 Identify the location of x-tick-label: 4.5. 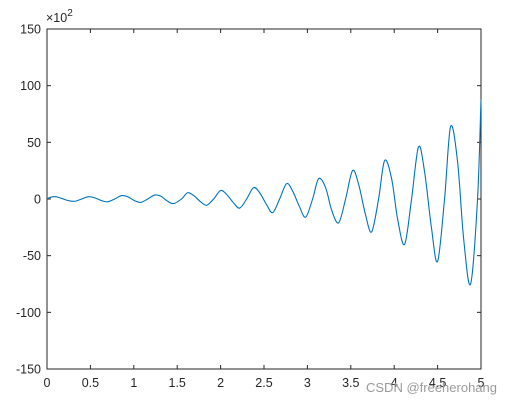
(437, 383).